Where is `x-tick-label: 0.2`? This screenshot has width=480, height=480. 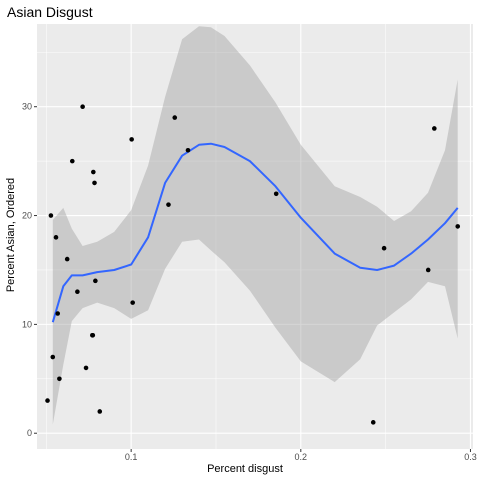
x-tick-label: 0.2 is located at coordinates (301, 457).